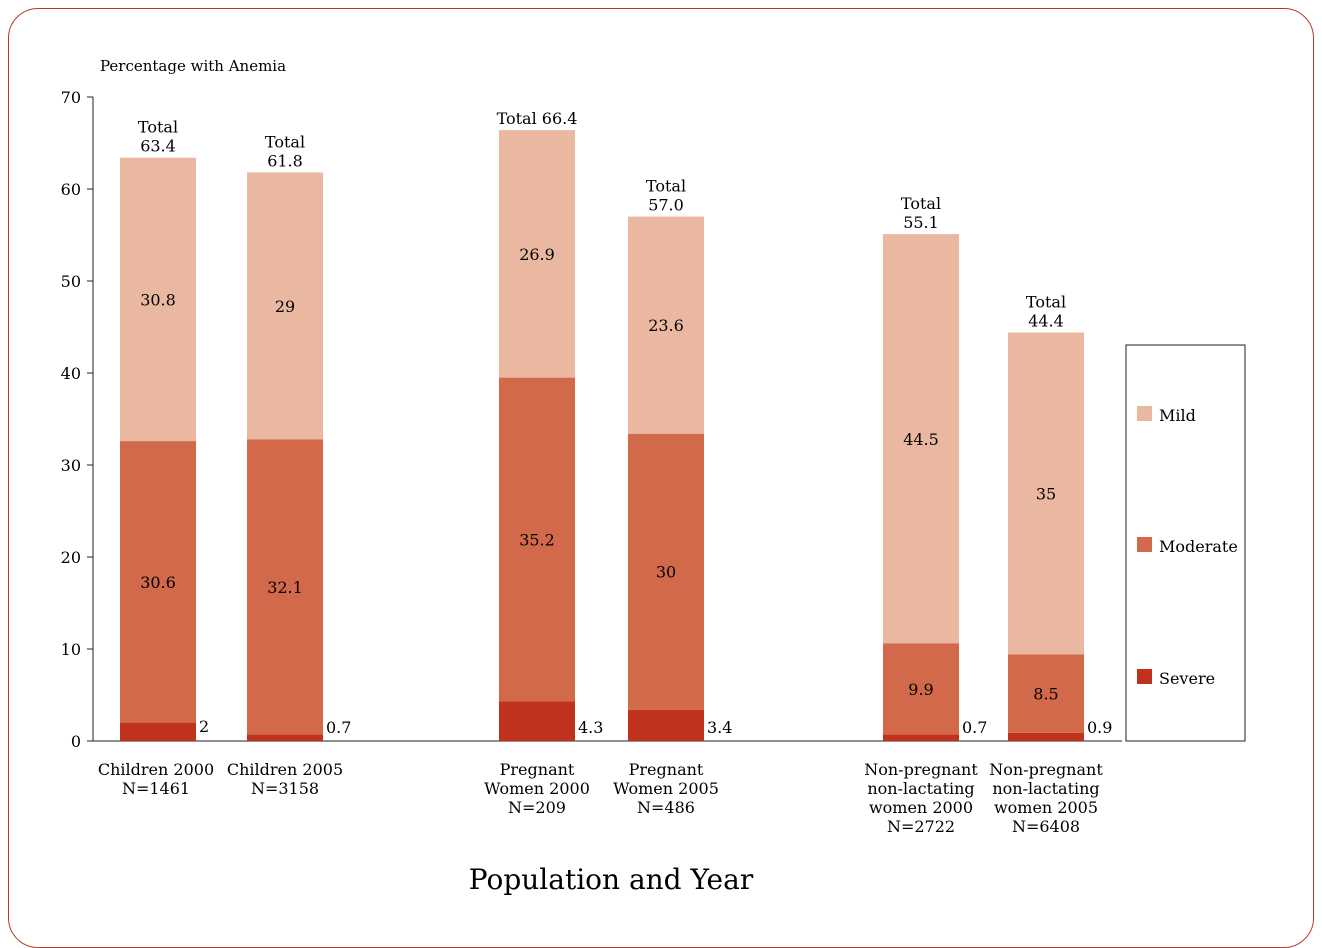 Image resolution: width=1322 pixels, height=948 pixels. I want to click on value-label-moderate: 30.6, so click(158, 582).